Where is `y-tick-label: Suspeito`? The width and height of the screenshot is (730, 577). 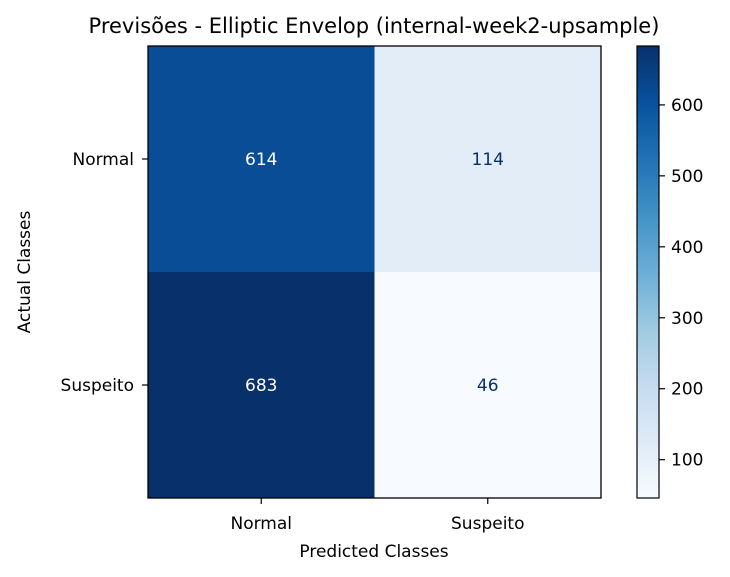
y-tick-label: Suspeito is located at coordinates (97, 386).